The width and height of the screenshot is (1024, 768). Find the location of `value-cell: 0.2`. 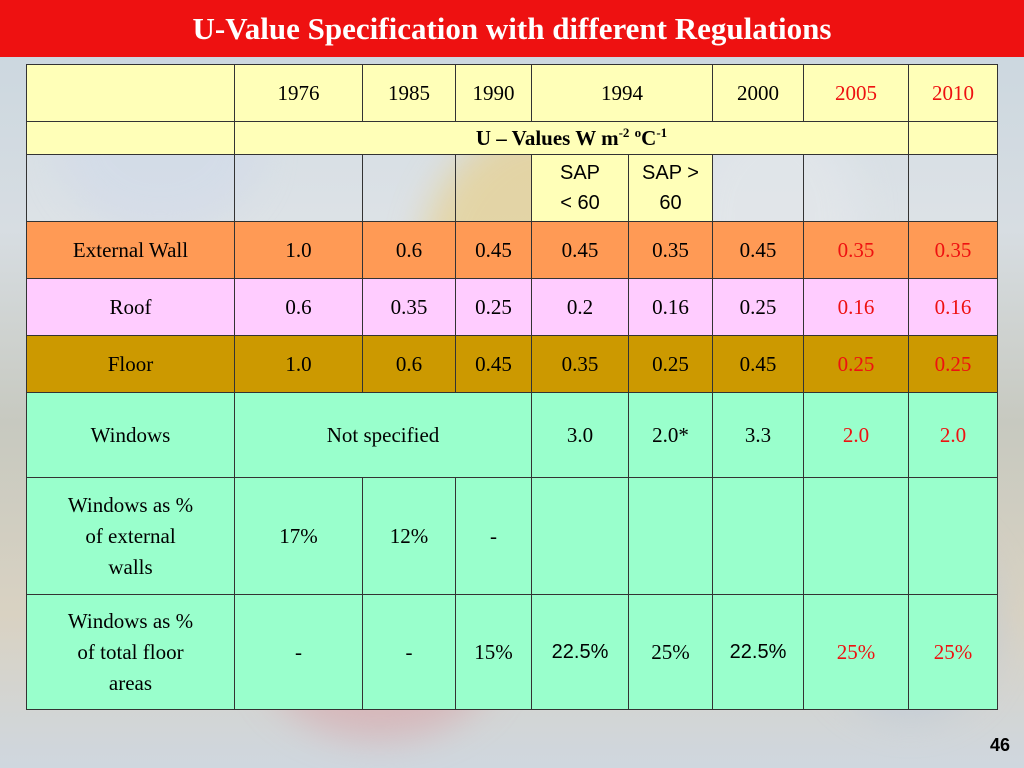

value-cell: 0.2 is located at coordinates (580, 307).